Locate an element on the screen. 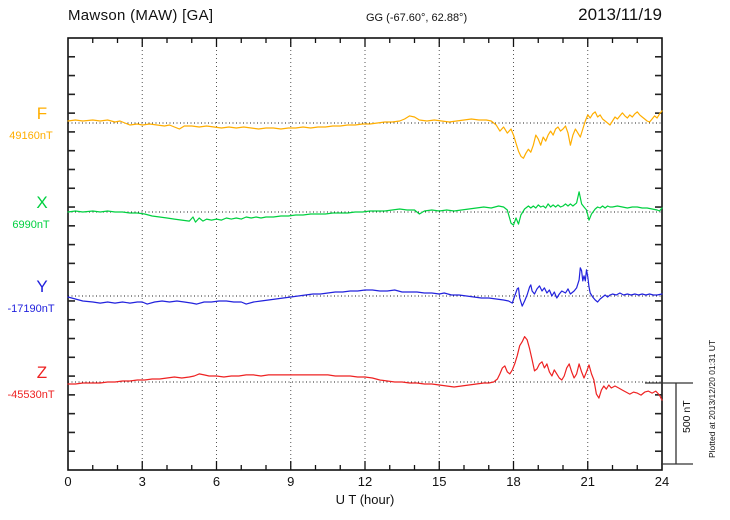  x-axis-label: U T (hour) is located at coordinates (365, 499).